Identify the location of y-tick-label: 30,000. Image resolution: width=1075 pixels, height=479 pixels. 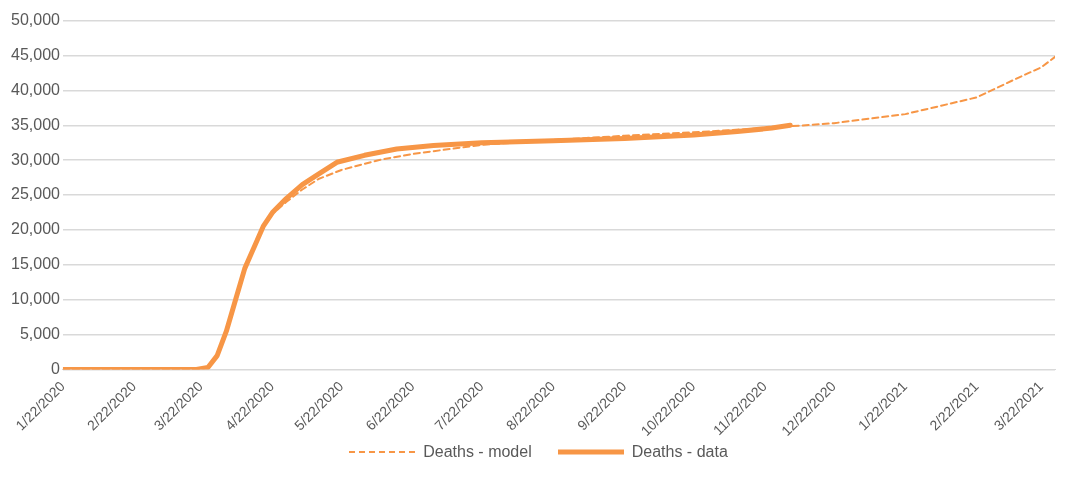
(36, 159).